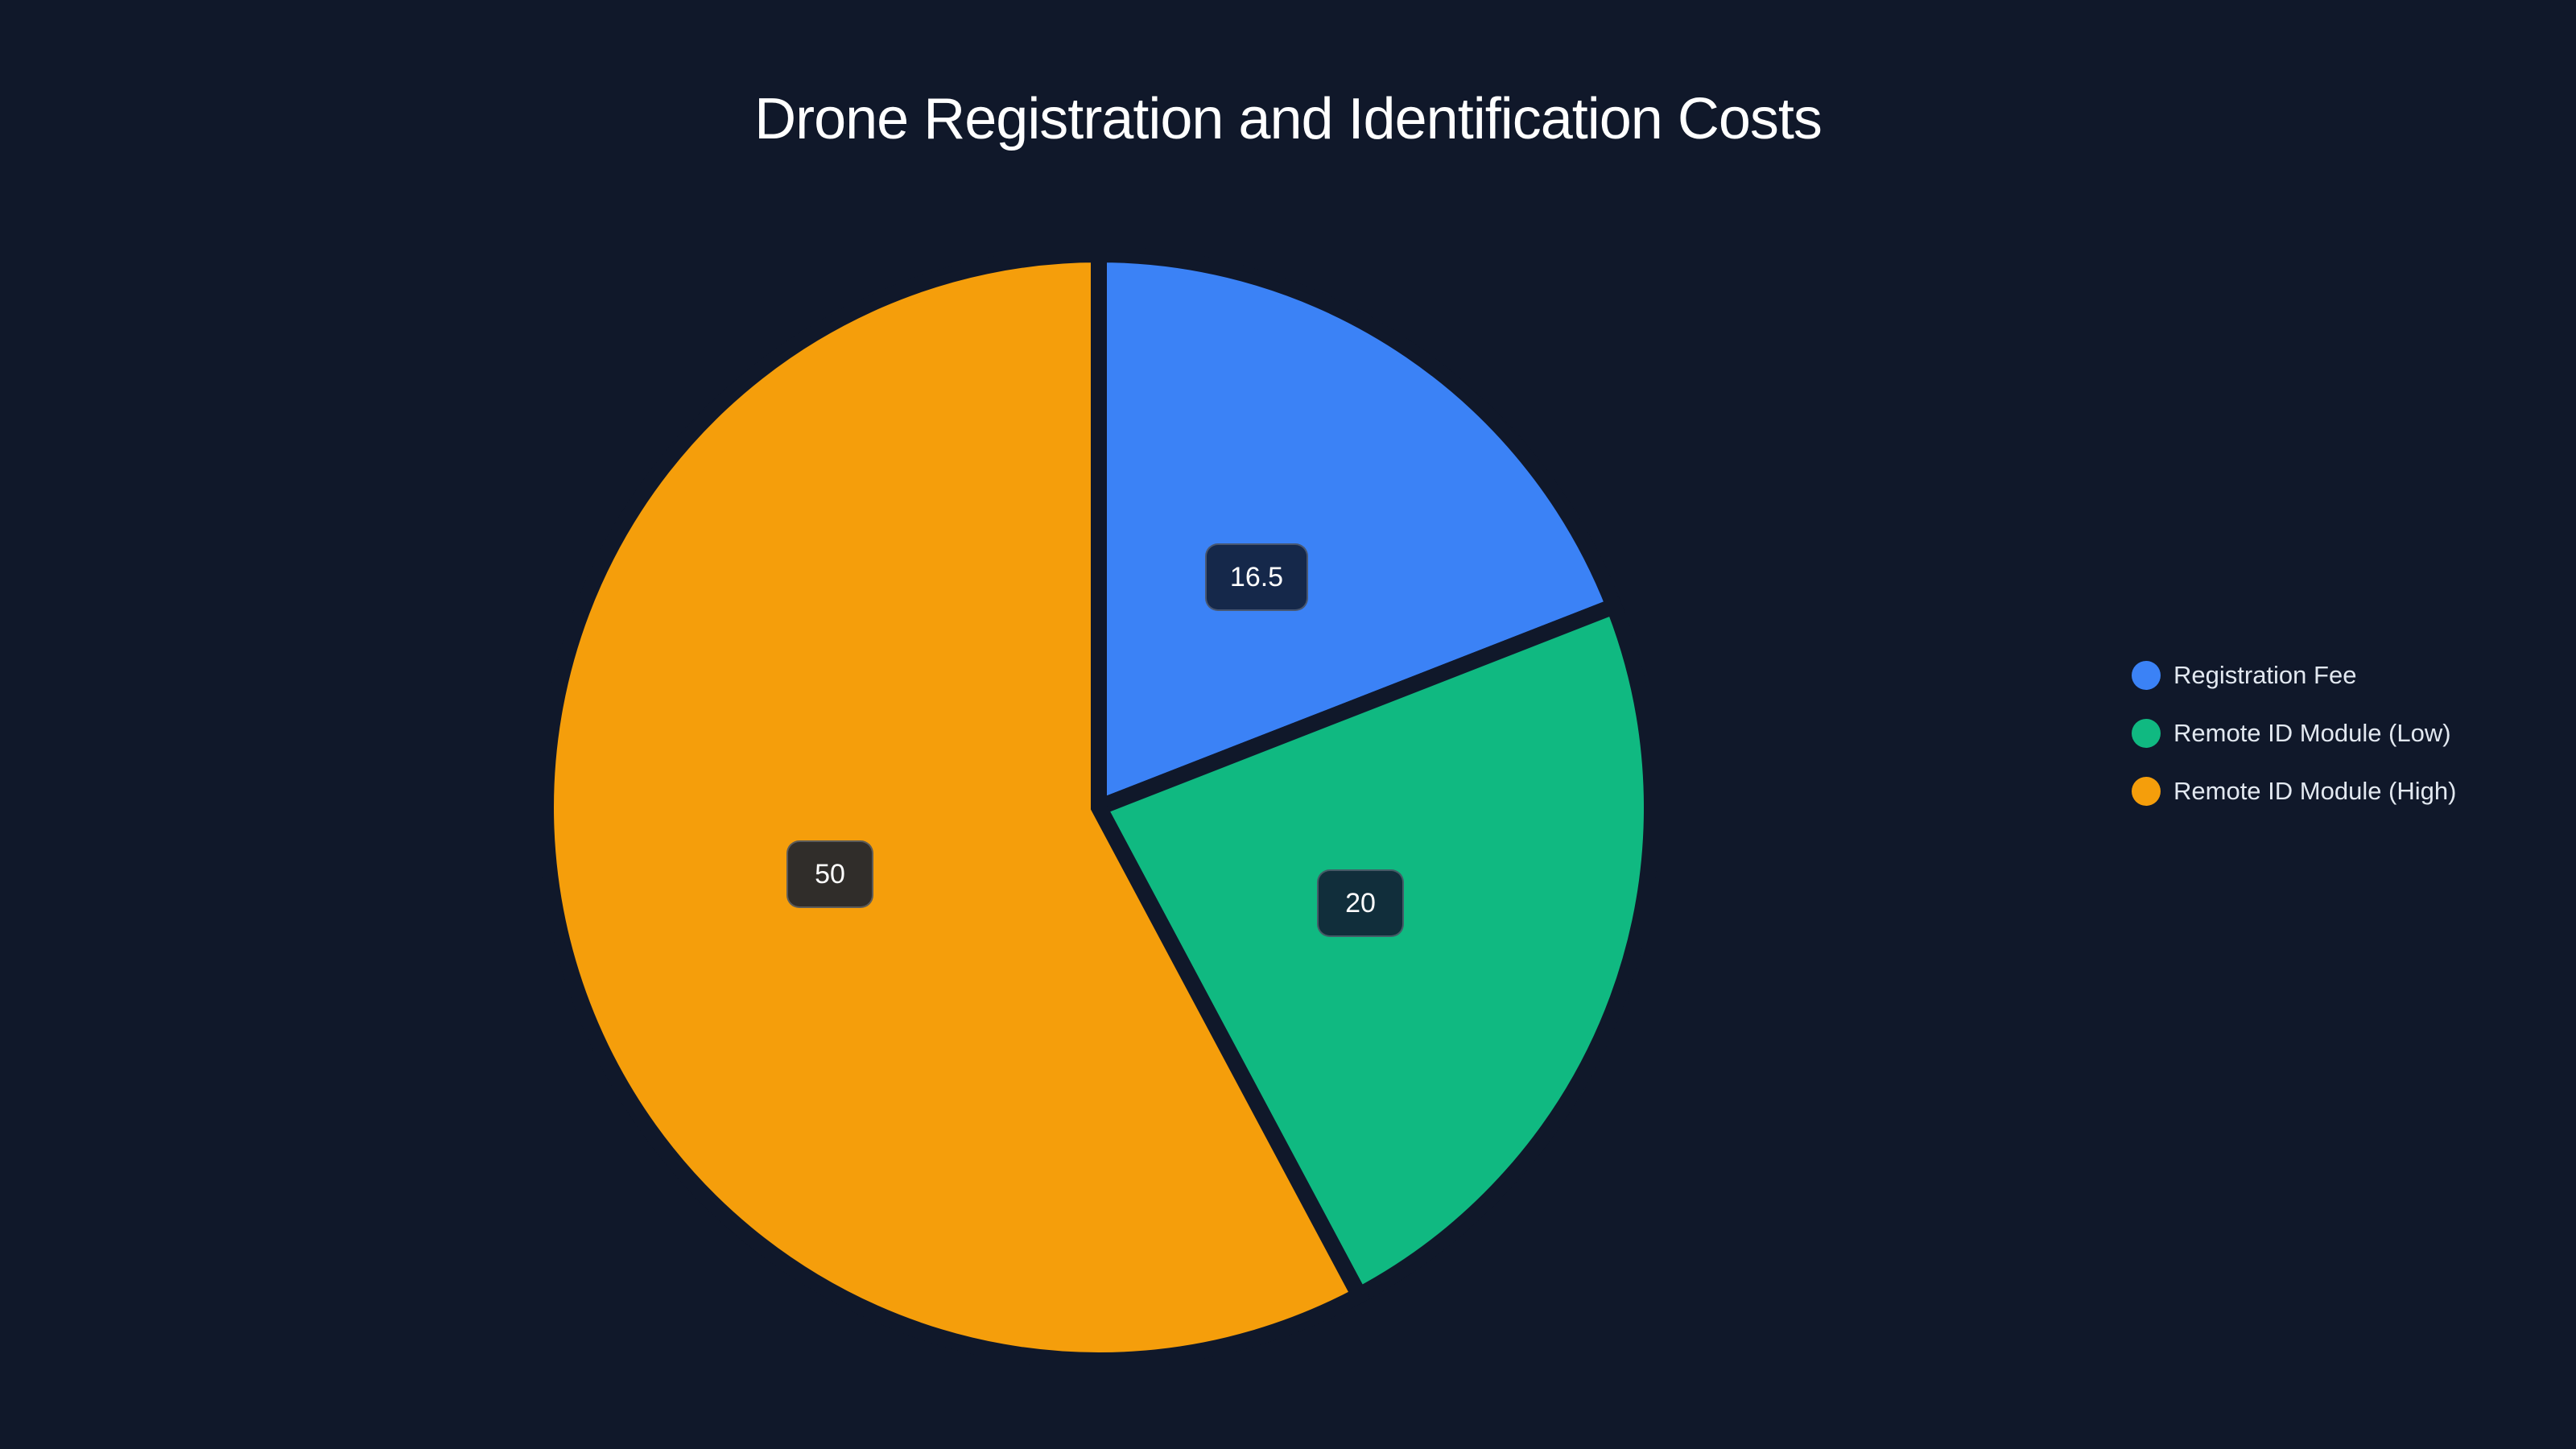 The height and width of the screenshot is (1449, 2576). I want to click on legend-label: Registration Fee, so click(2265, 675).